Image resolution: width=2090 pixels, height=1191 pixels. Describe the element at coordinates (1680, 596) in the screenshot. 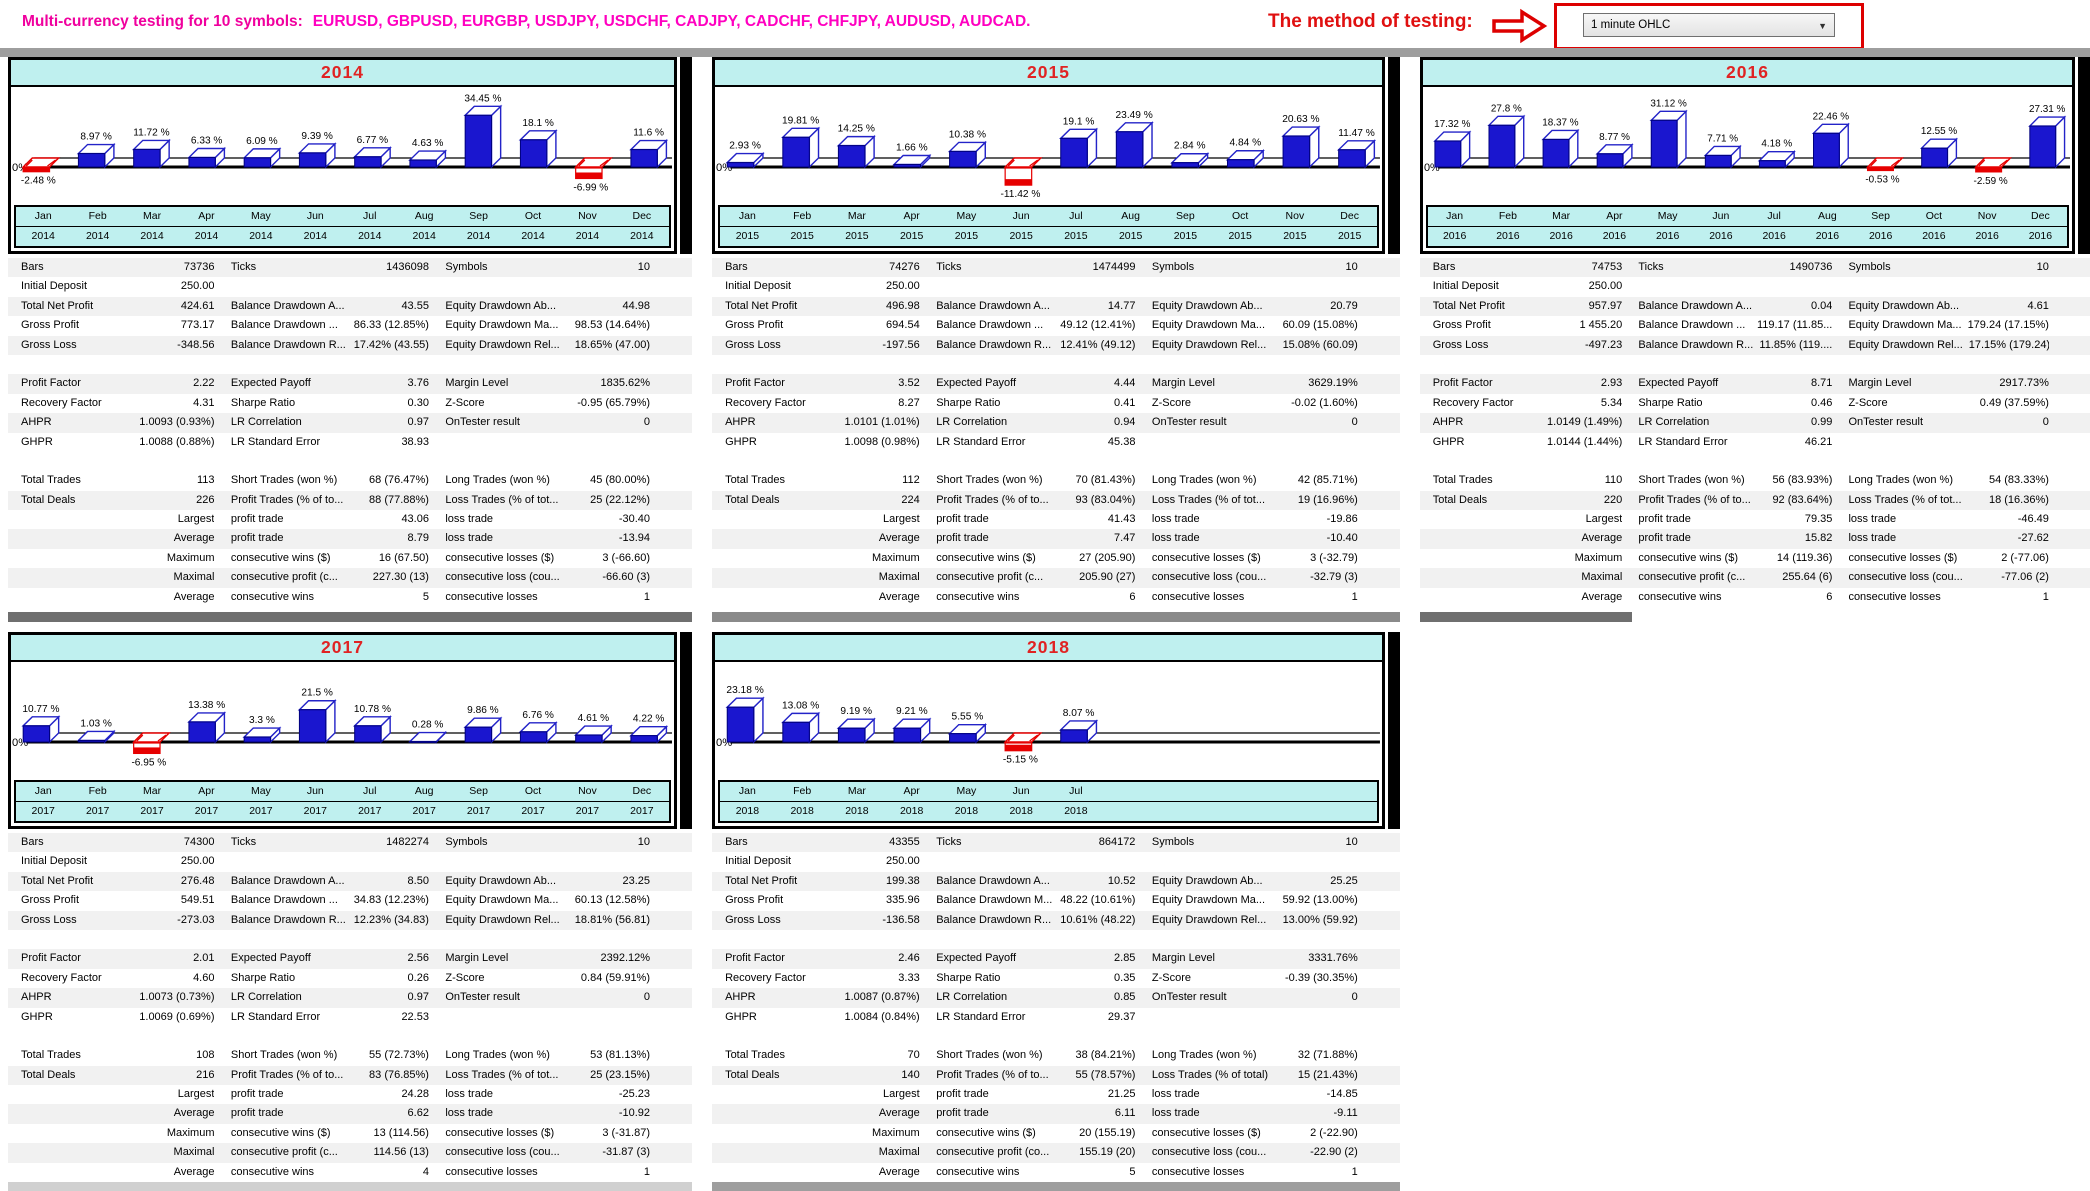

I see `table-cell-label: consecutive wins` at that location.